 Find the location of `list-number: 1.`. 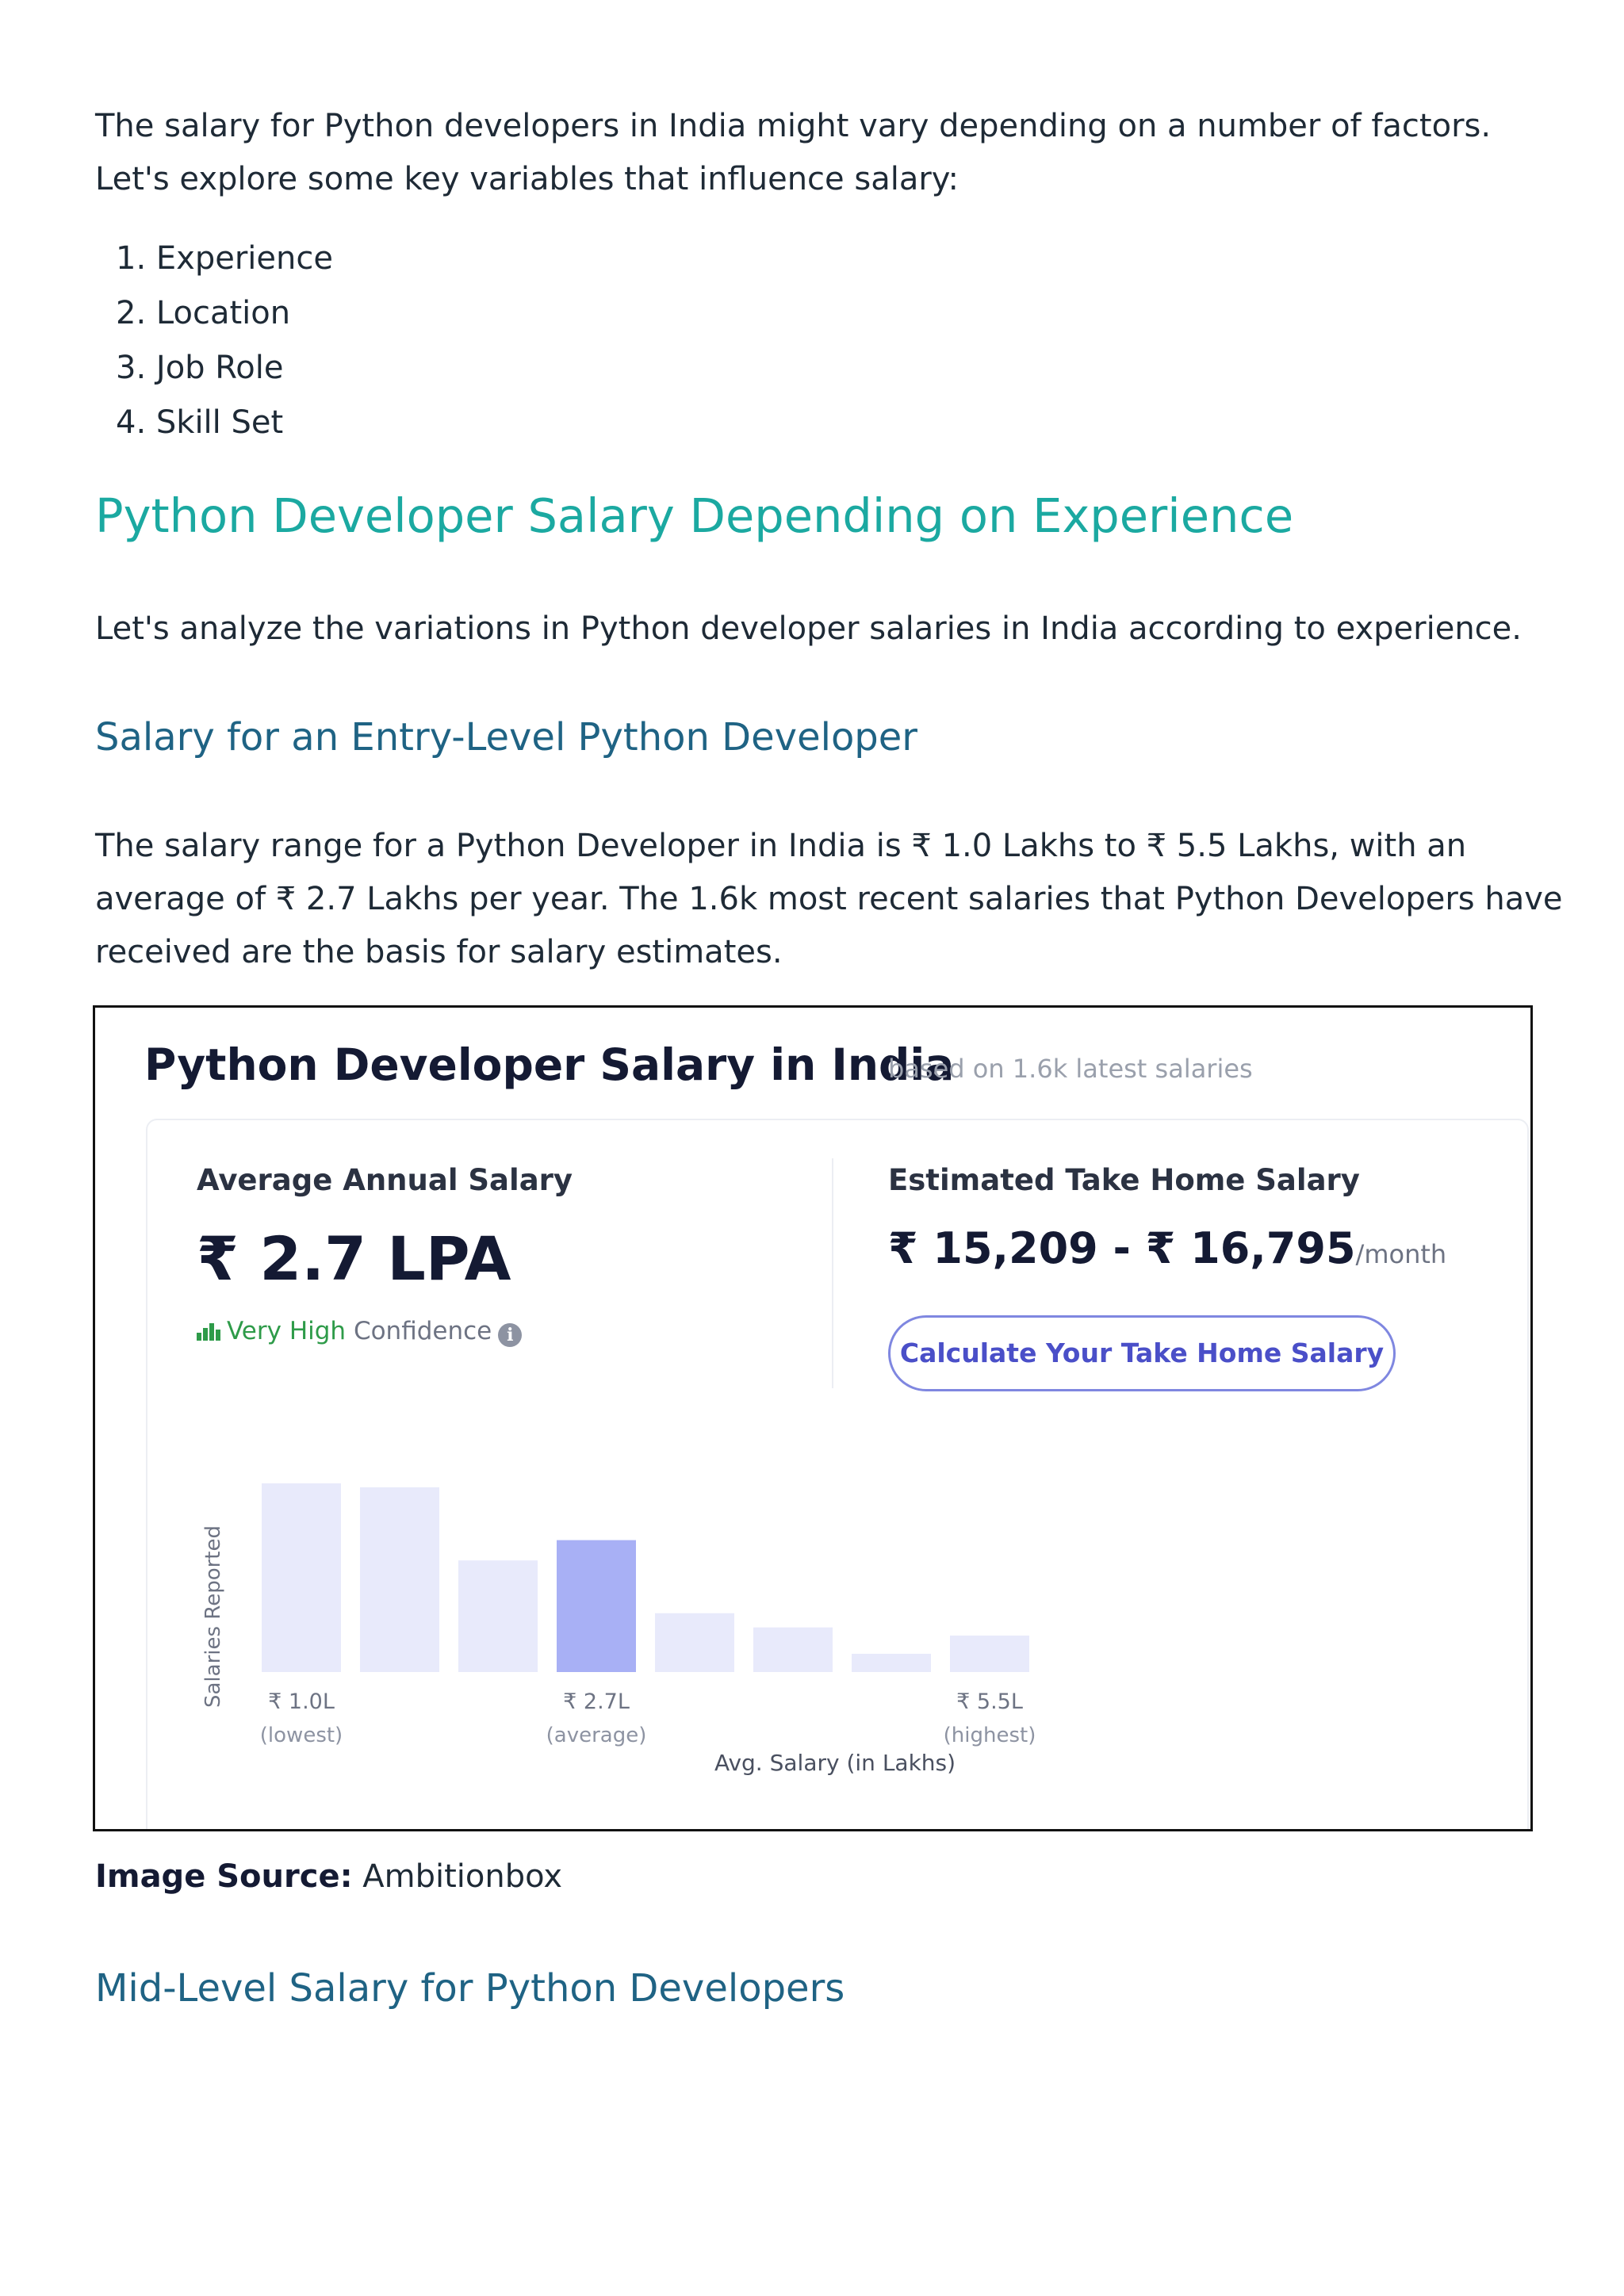

list-number: 1. is located at coordinates (131, 259).